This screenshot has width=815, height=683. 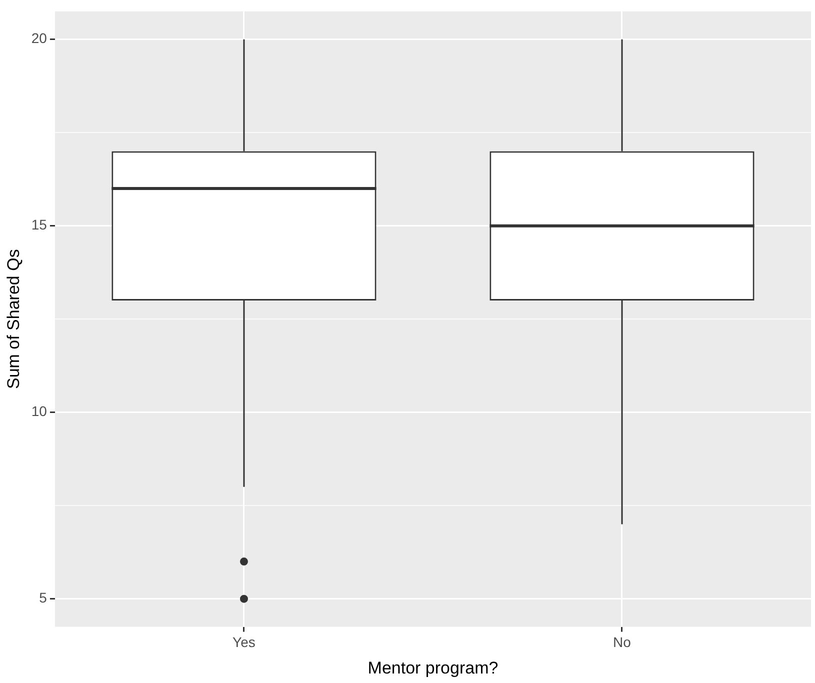 I want to click on y-tick-label: 5, so click(x=43, y=598).